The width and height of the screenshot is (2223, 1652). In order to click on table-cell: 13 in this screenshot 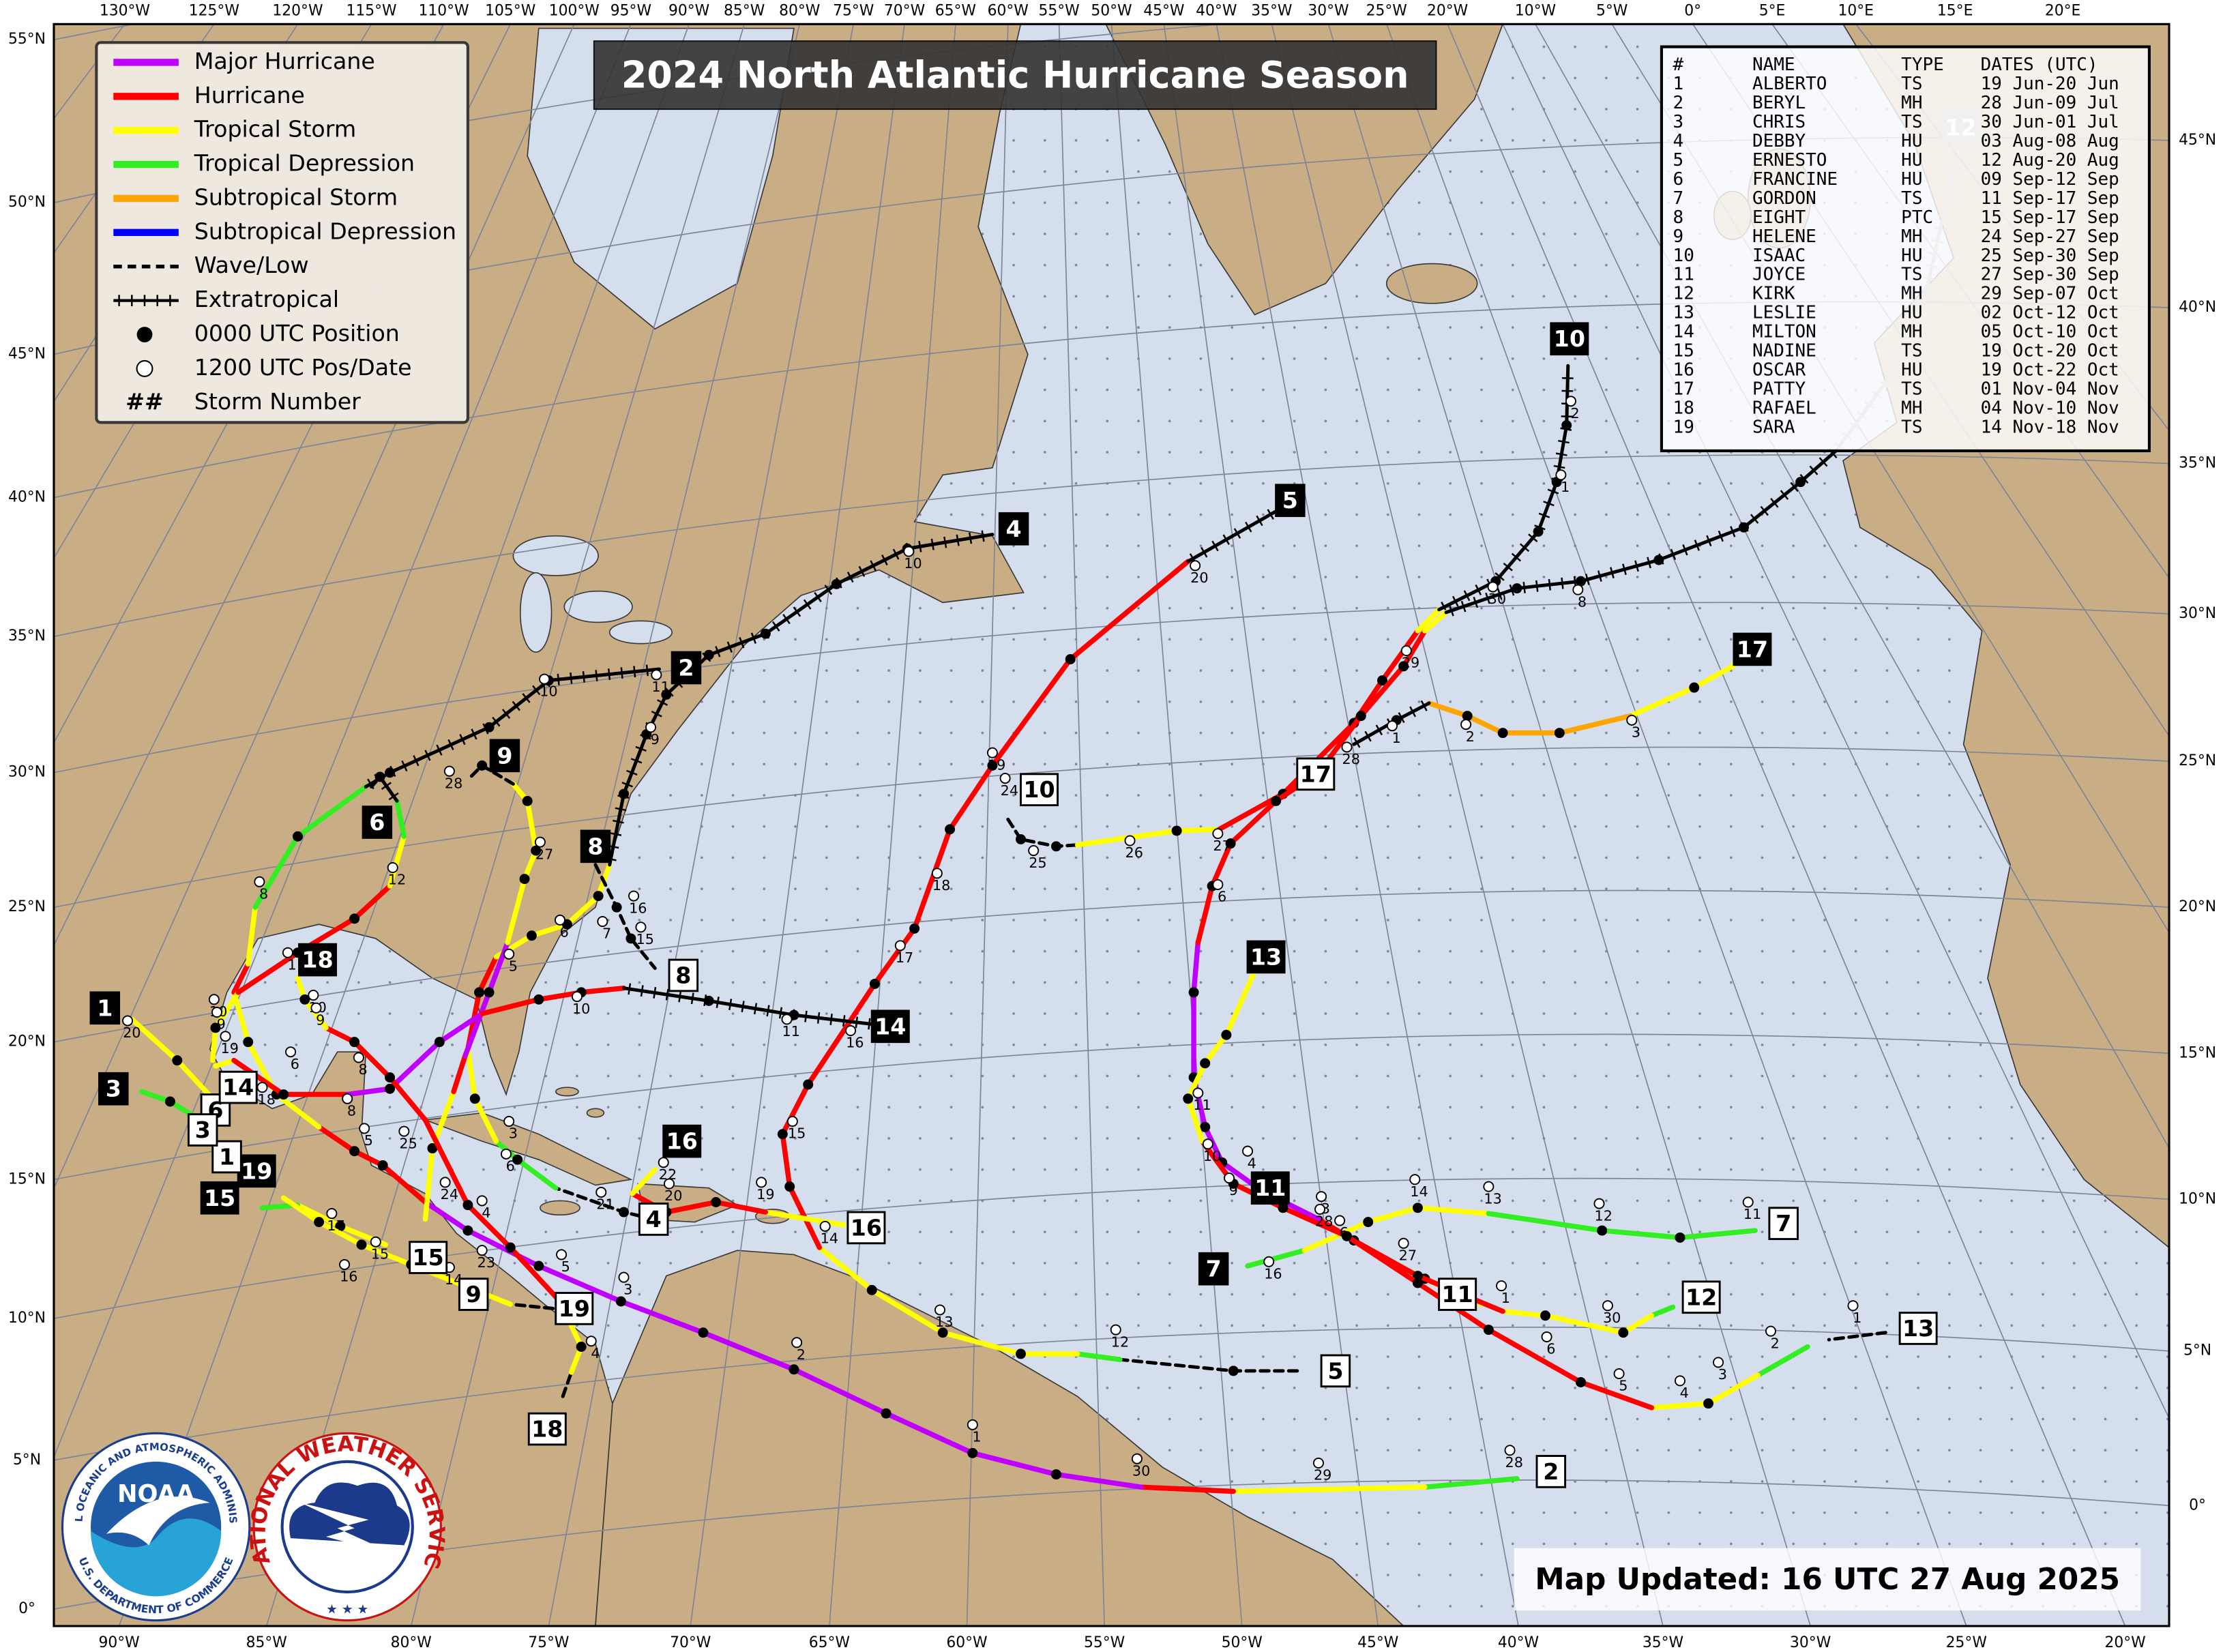, I will do `click(1683, 313)`.